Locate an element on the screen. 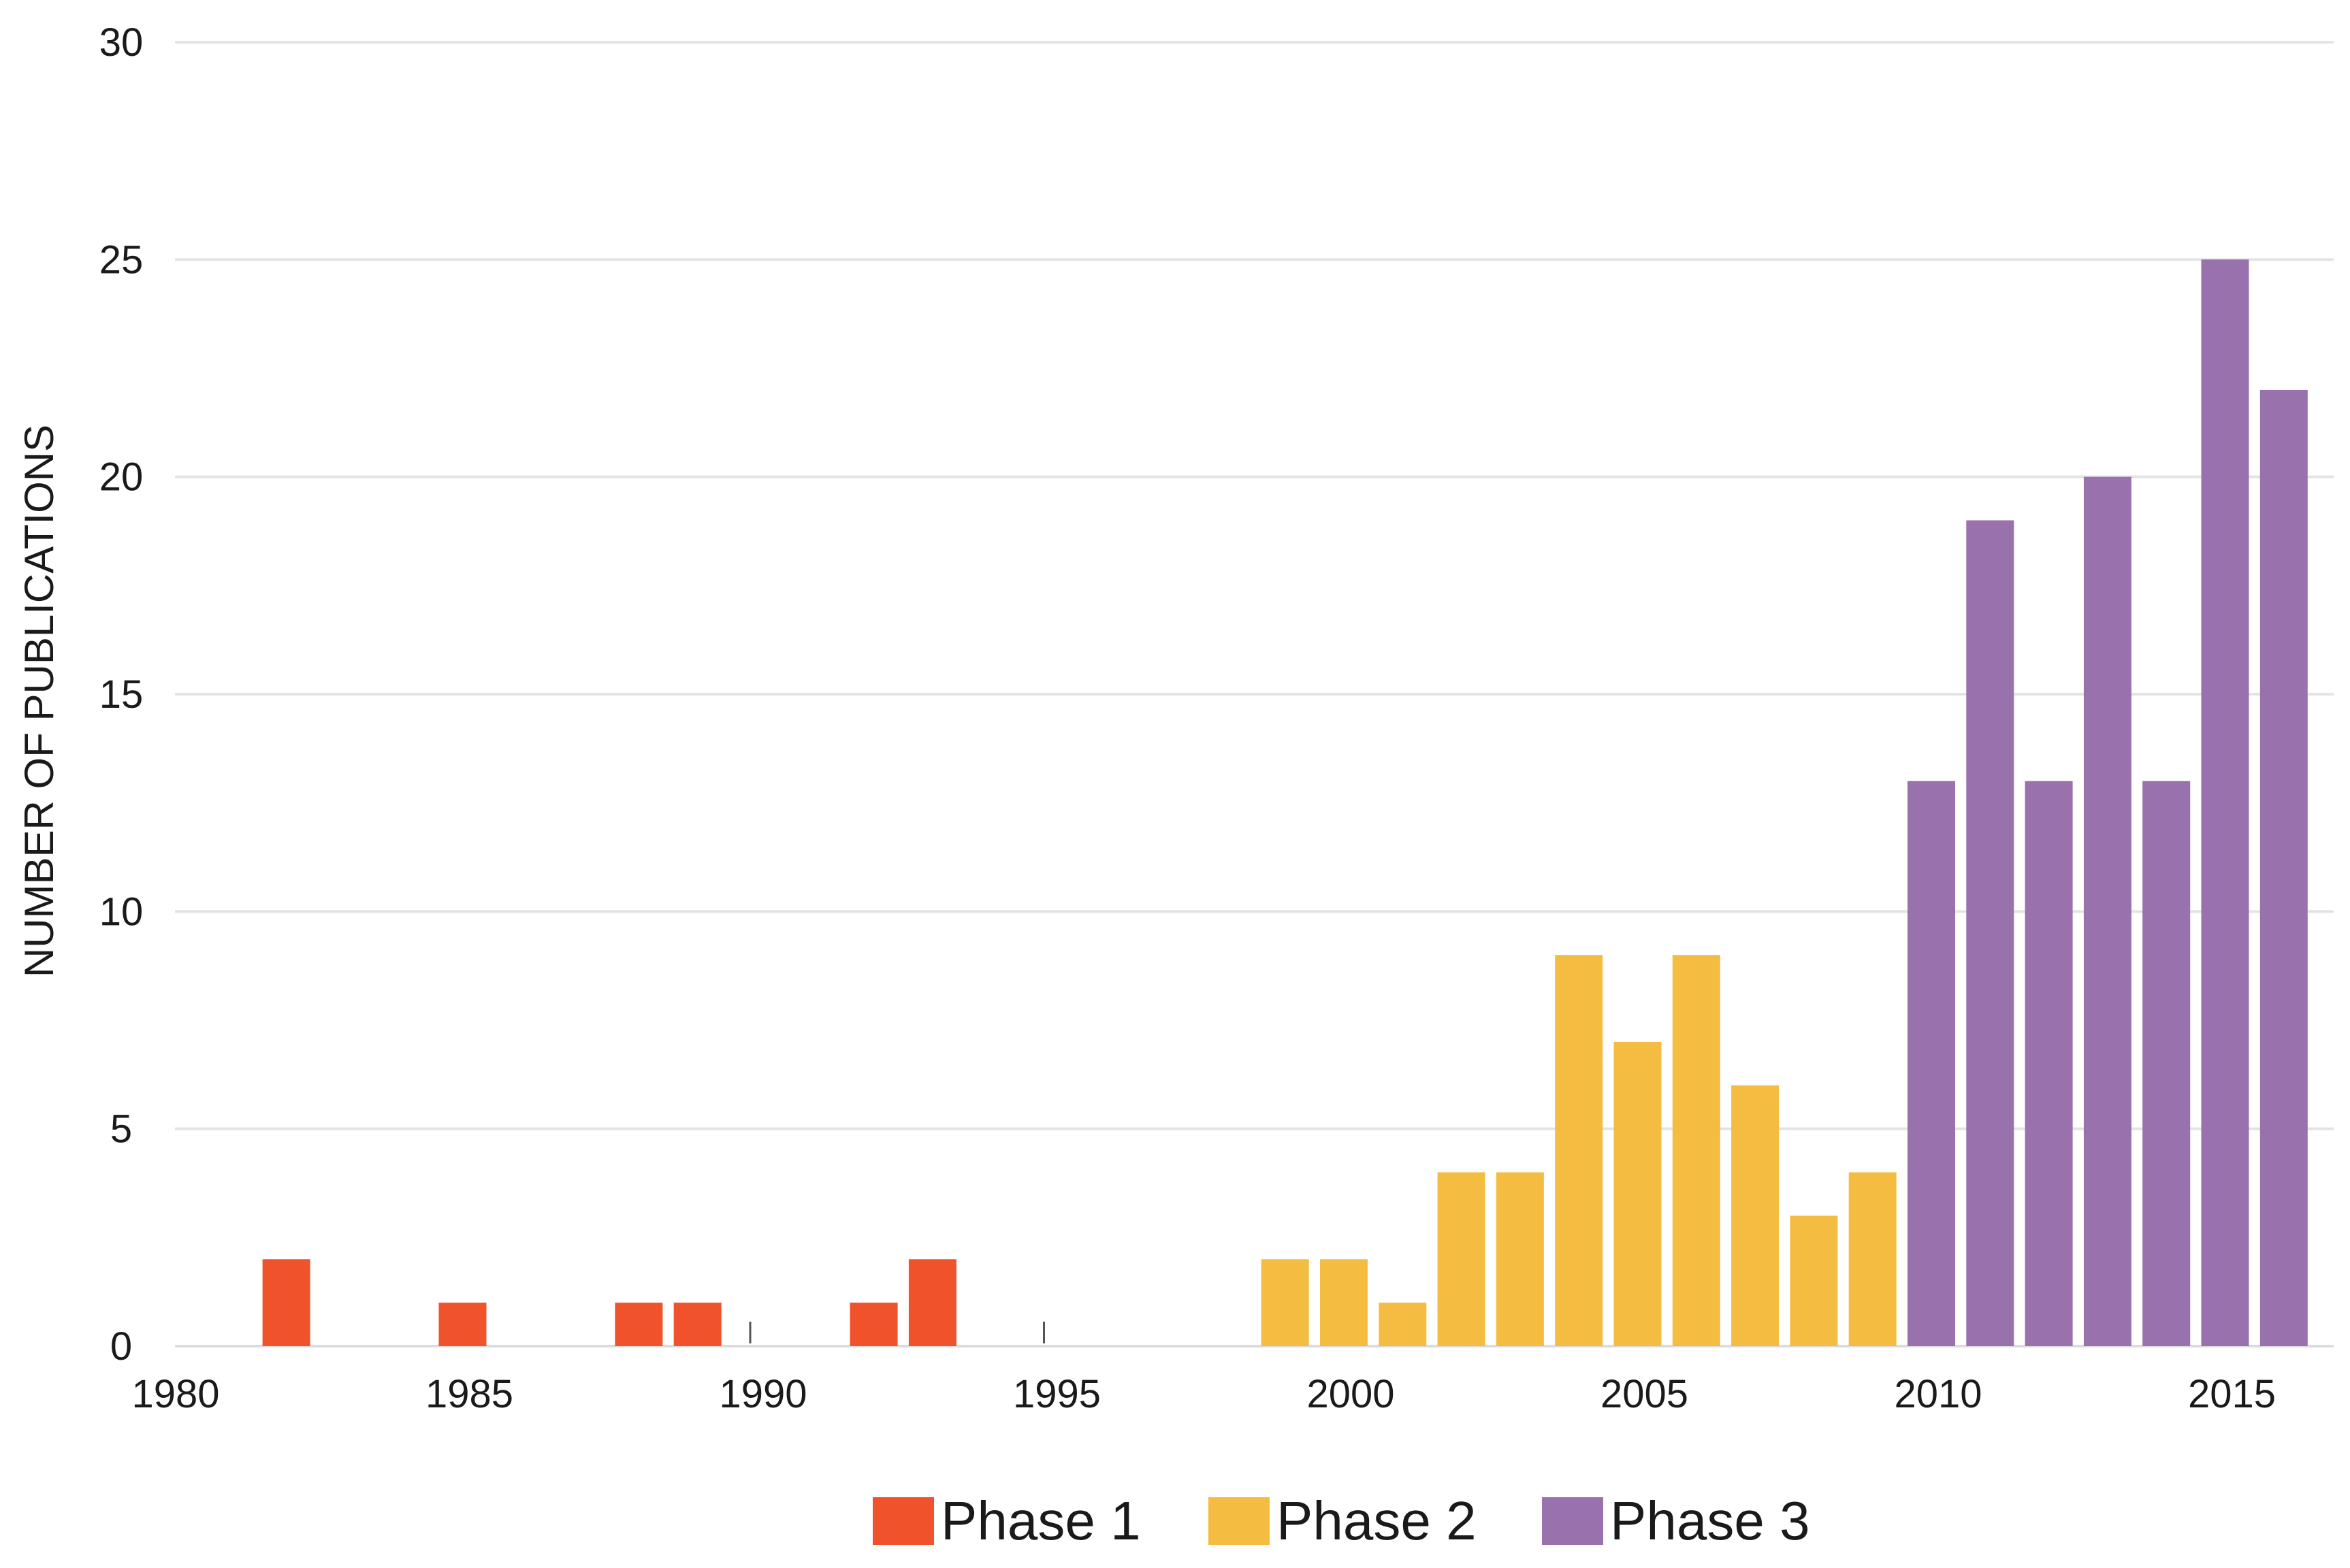  y-axis-label: NUMBER OF PUBLICATIONS is located at coordinates (39, 701).